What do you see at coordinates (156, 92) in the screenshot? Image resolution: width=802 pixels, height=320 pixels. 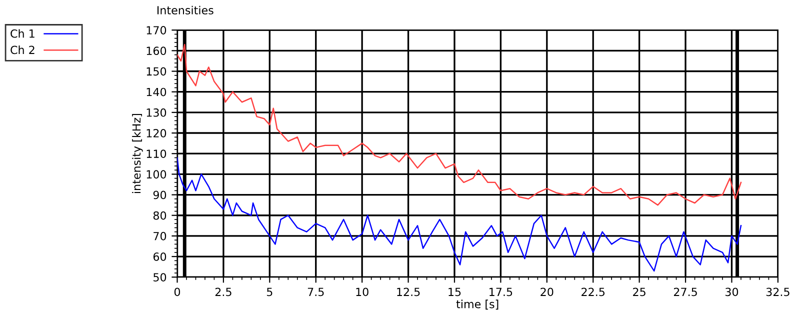 I see `y-tick-label: 140` at bounding box center [156, 92].